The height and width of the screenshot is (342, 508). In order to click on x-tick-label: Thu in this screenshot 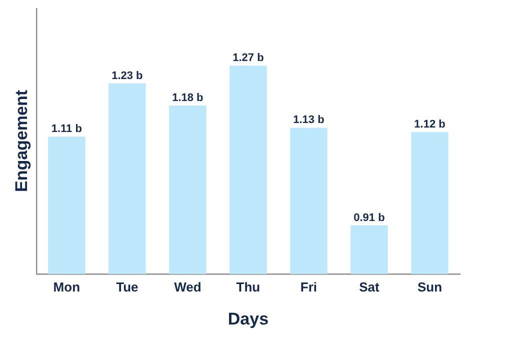, I will do `click(248, 286)`.